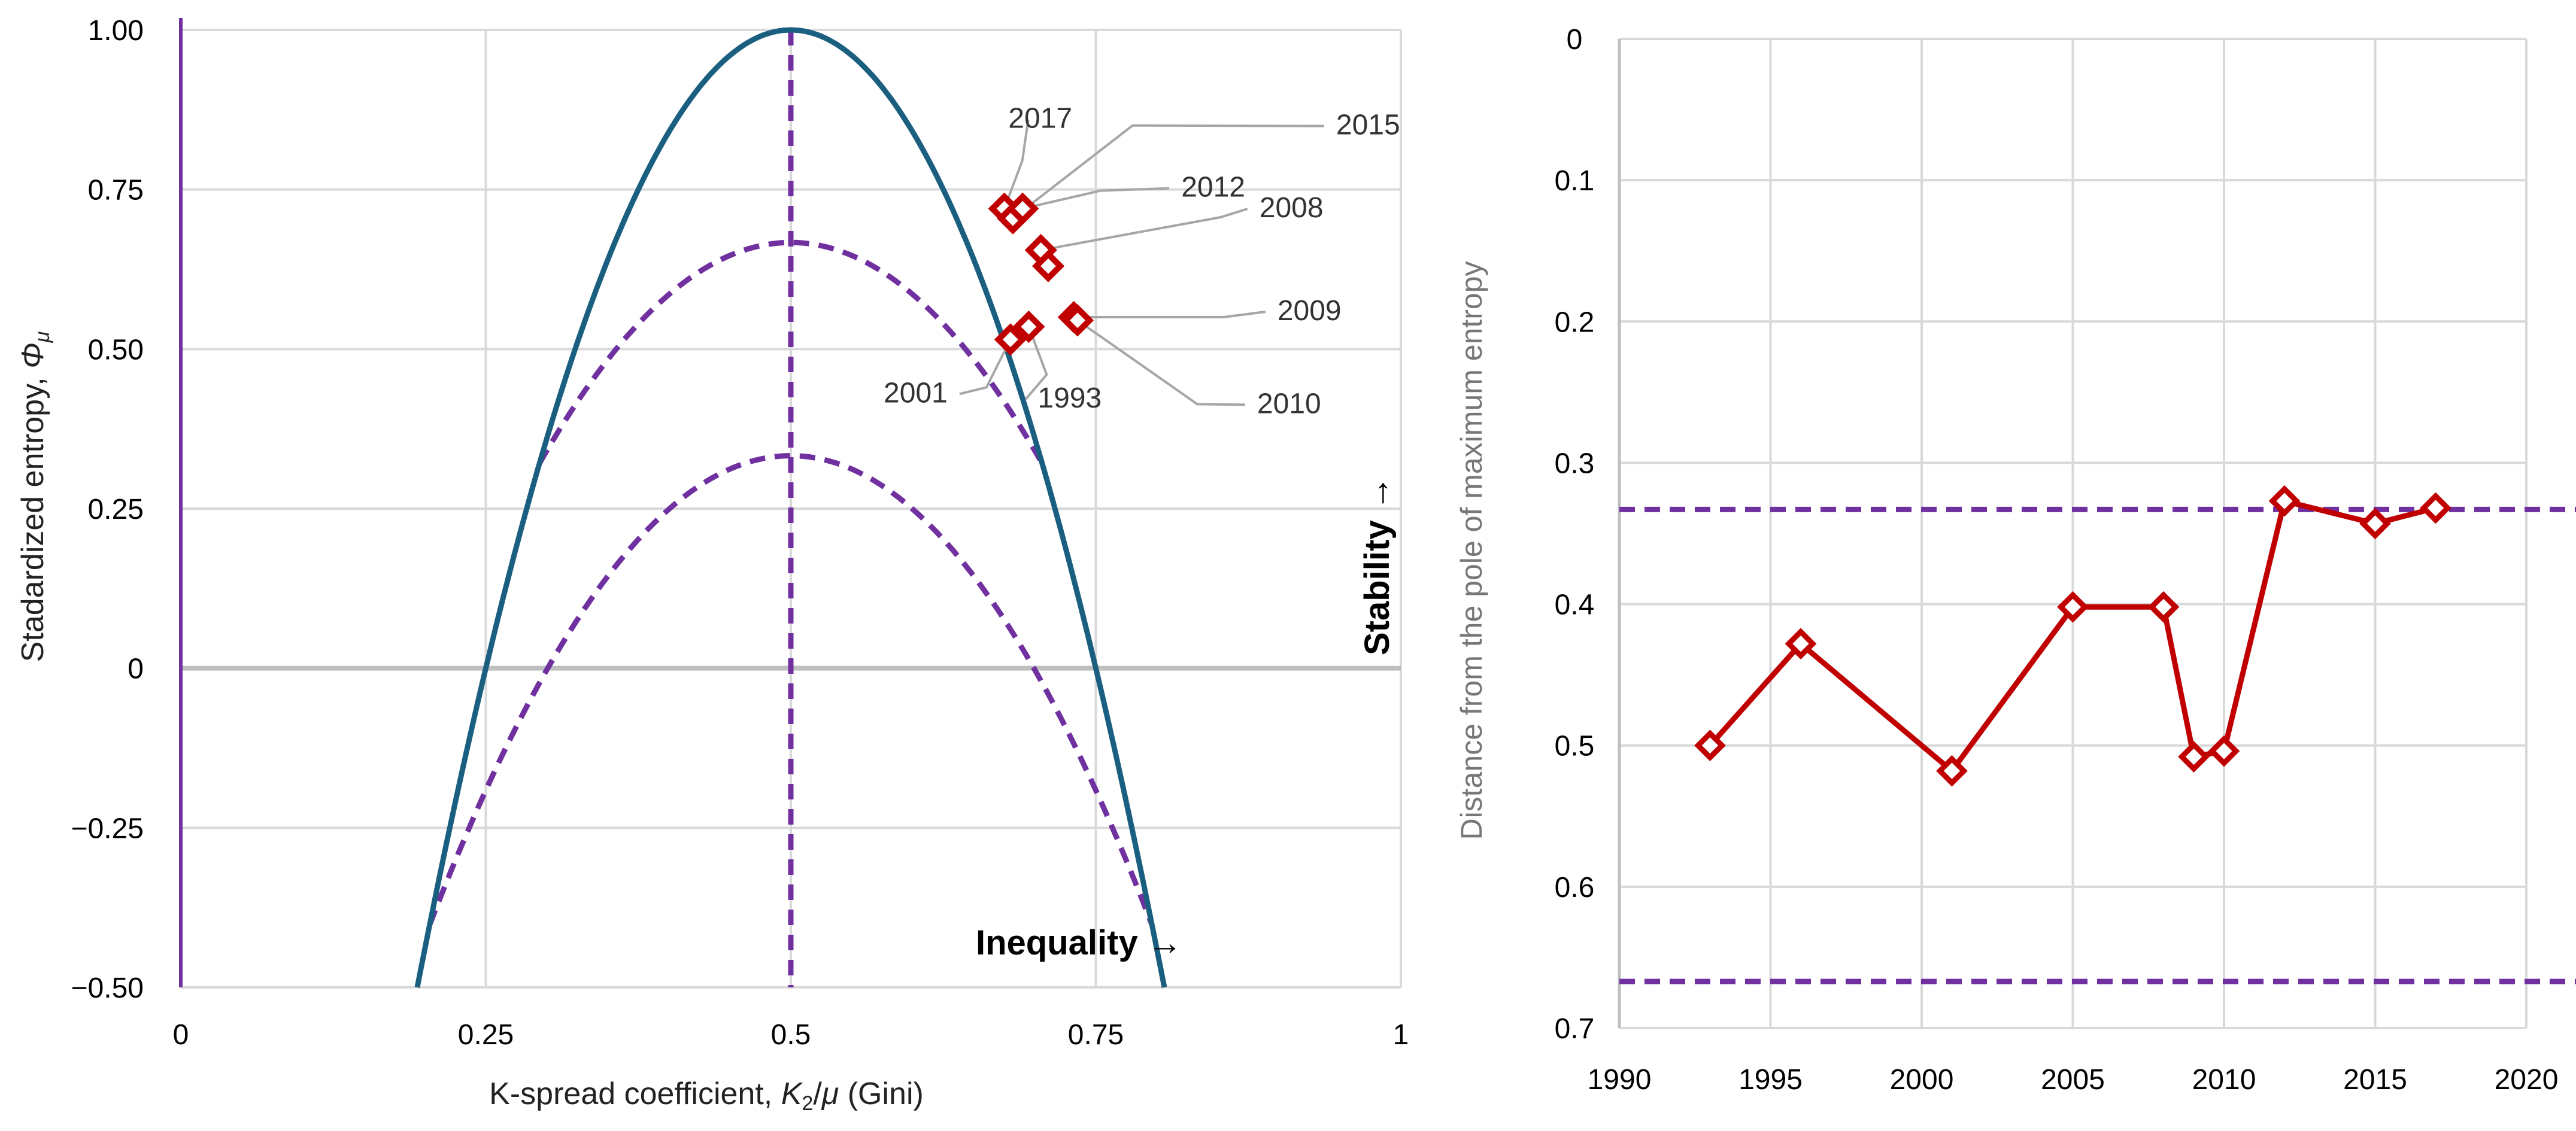  Describe the element at coordinates (792, 1094) in the screenshot. I see `x-title-var: K` at that location.